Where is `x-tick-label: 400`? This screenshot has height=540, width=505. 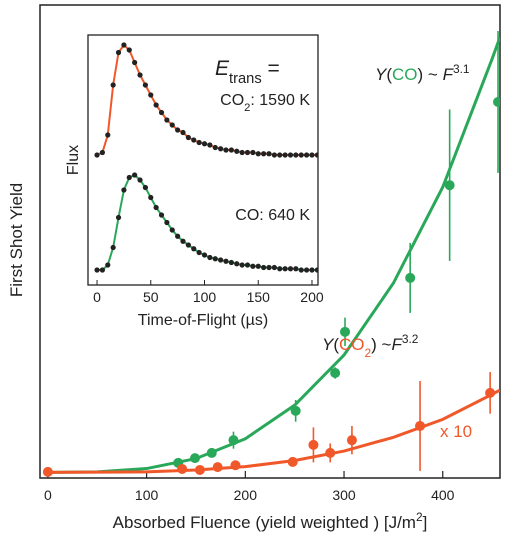 x-tick-label: 400 is located at coordinates (443, 495).